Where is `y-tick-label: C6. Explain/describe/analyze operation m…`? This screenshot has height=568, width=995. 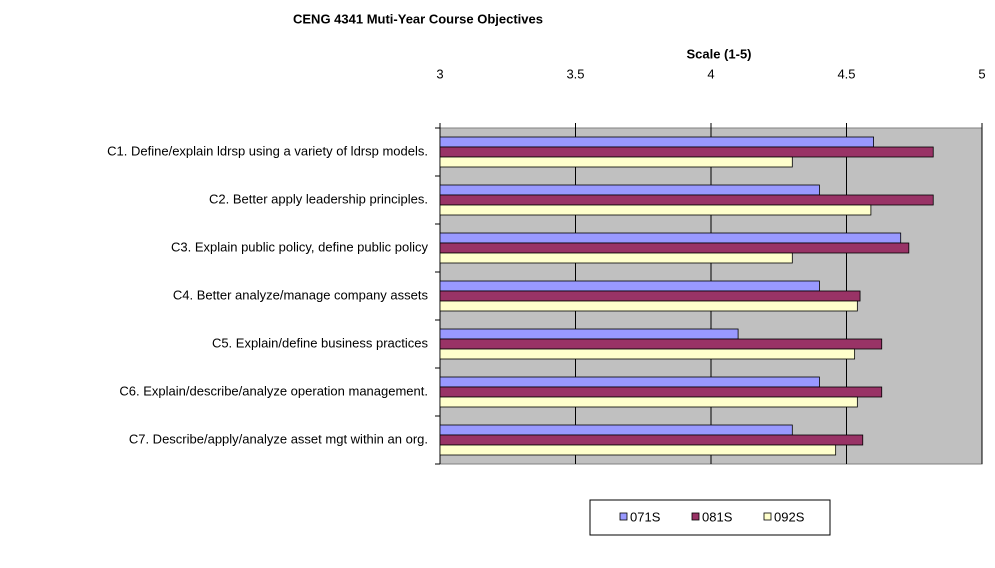 y-tick-label: C6. Explain/describe/analyze operation m… is located at coordinates (273, 390).